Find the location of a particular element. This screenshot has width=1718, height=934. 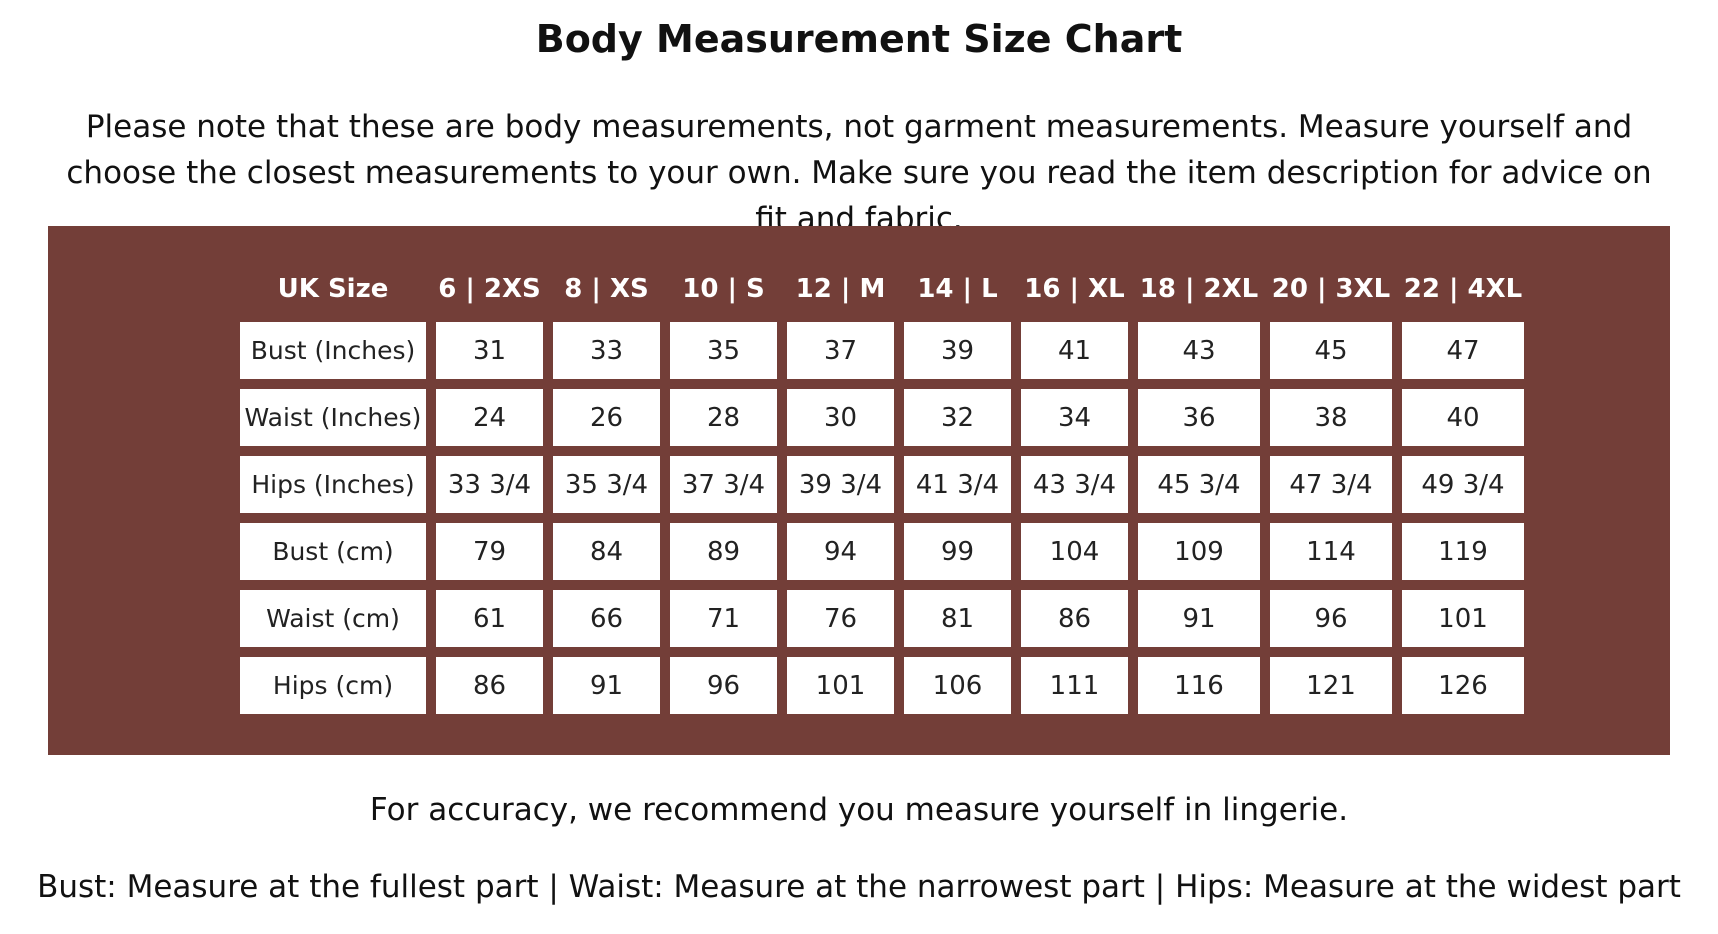

header-cell-size: 16 | XL is located at coordinates (1074, 289).